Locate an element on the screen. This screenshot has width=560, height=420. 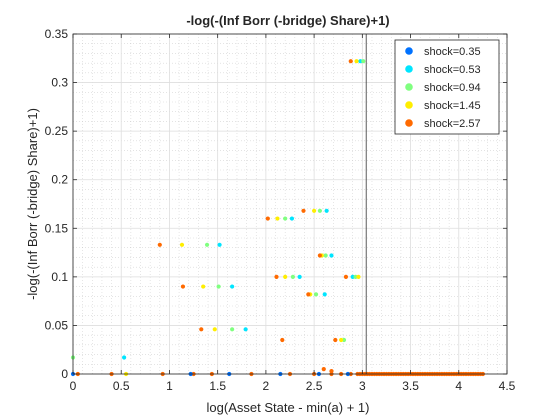
y-tick-label: 0.05 is located at coordinates (57, 325).